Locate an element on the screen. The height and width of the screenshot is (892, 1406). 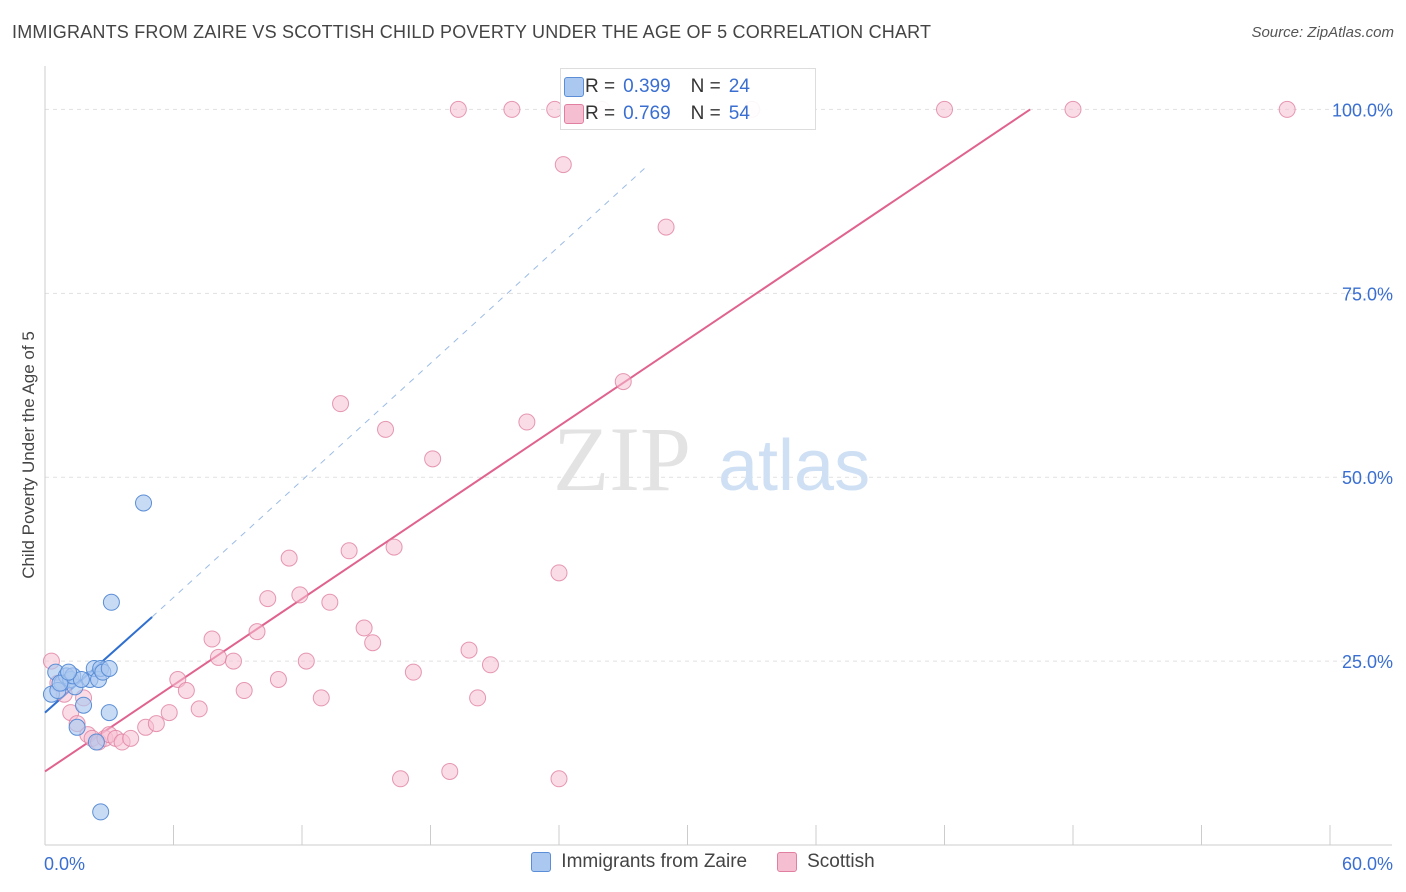
watermark-atlas: atlas is located at coordinates (794, 466).